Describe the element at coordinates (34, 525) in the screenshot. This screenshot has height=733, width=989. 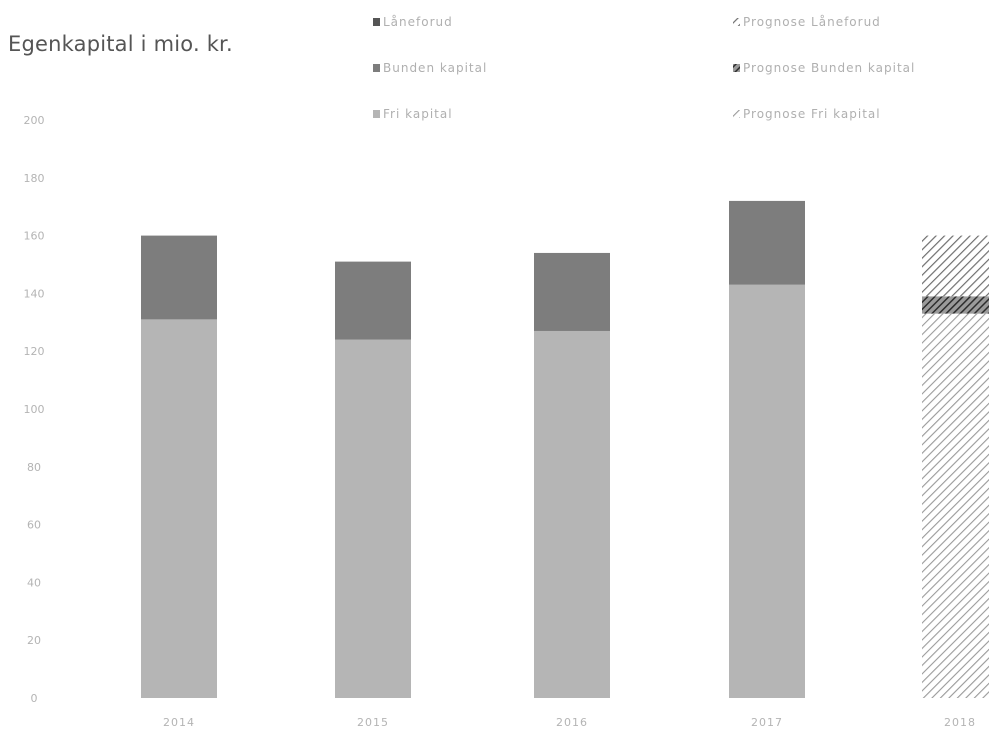
I see `y-tick-label: 60` at that location.